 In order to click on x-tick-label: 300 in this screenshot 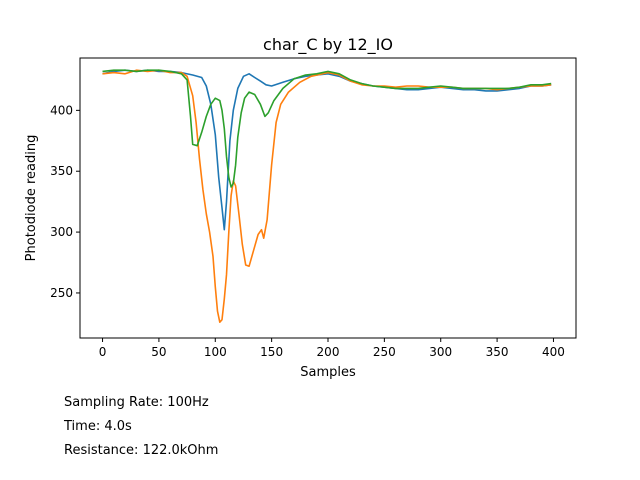, I will do `click(440, 352)`.